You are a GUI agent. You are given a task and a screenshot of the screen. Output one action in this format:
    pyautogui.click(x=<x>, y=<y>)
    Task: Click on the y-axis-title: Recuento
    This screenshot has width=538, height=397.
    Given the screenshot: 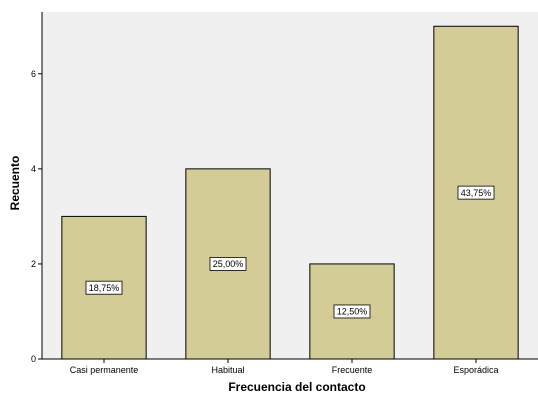 What is the action you would take?
    pyautogui.click(x=15, y=183)
    